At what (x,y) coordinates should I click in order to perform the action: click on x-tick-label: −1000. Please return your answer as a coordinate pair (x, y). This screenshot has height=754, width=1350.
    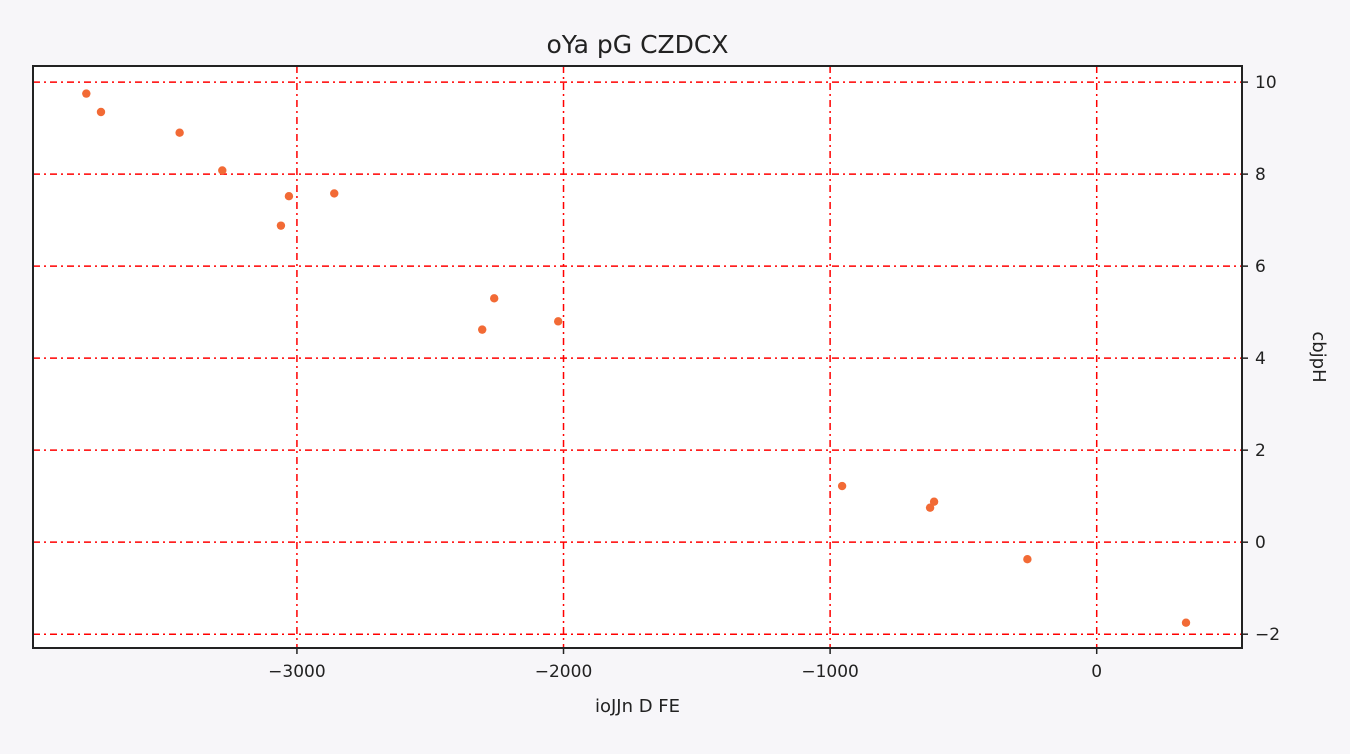
    Looking at the image, I should click on (830, 672).